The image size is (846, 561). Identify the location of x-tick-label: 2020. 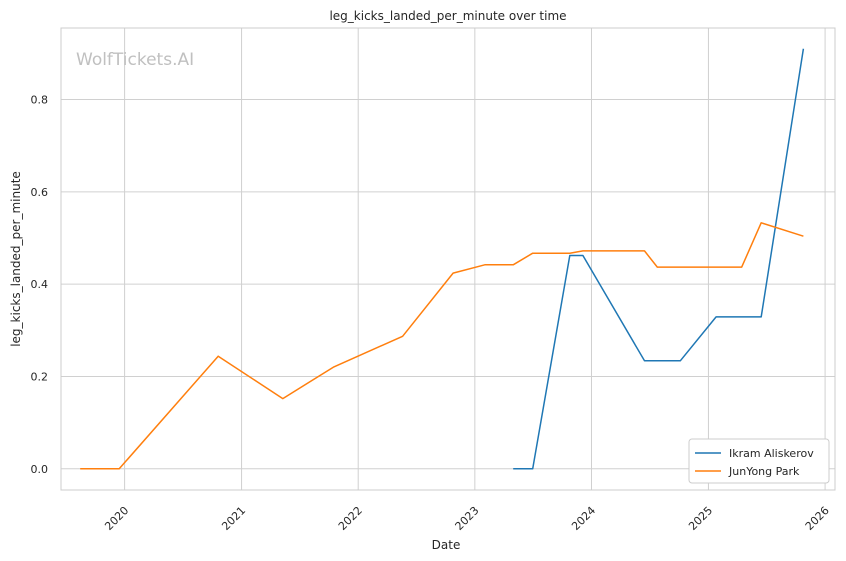
(116, 518).